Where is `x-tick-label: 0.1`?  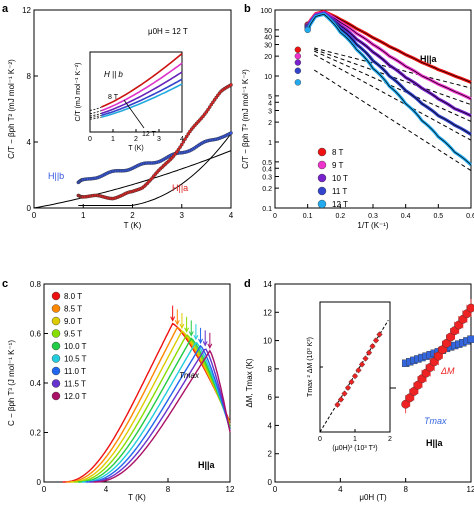
x-tick-label: 0.1 is located at coordinates (308, 216).